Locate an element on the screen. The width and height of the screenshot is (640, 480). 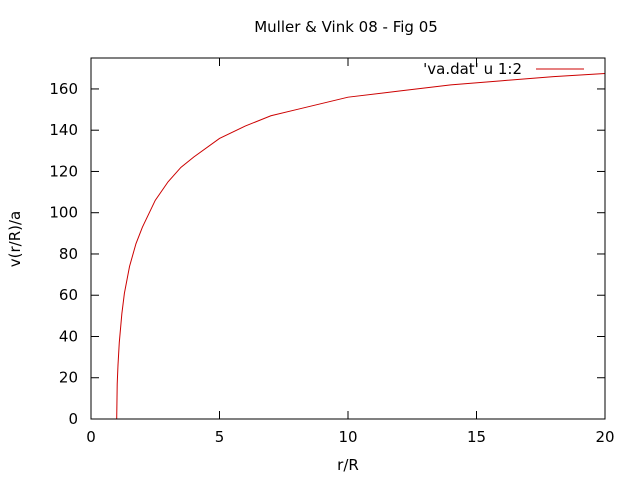
y-tick-label: 20 is located at coordinates (68, 378).